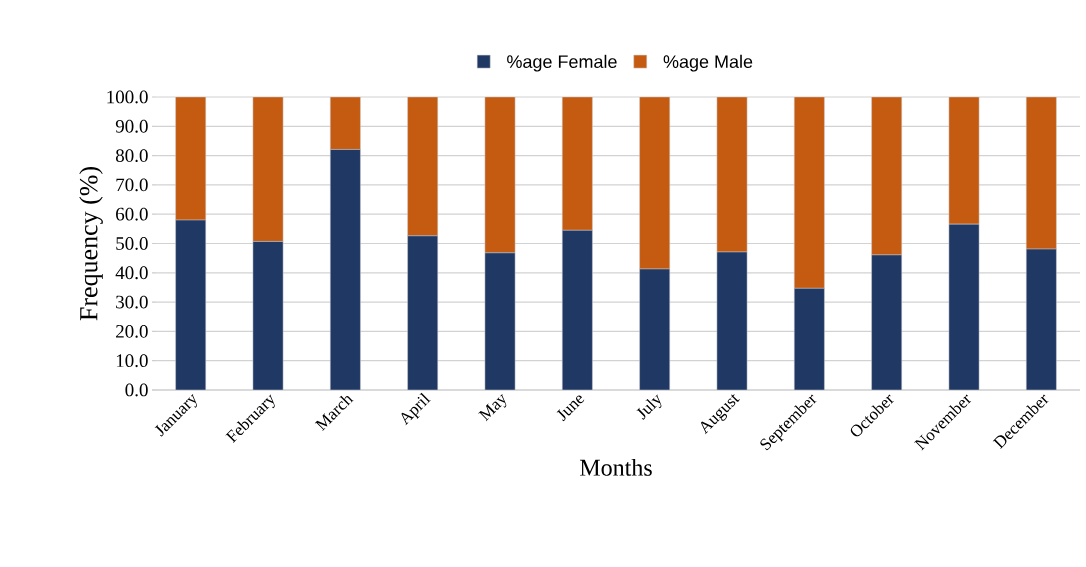  Describe the element at coordinates (492, 408) in the screenshot. I see `x-tick-label: May` at that location.